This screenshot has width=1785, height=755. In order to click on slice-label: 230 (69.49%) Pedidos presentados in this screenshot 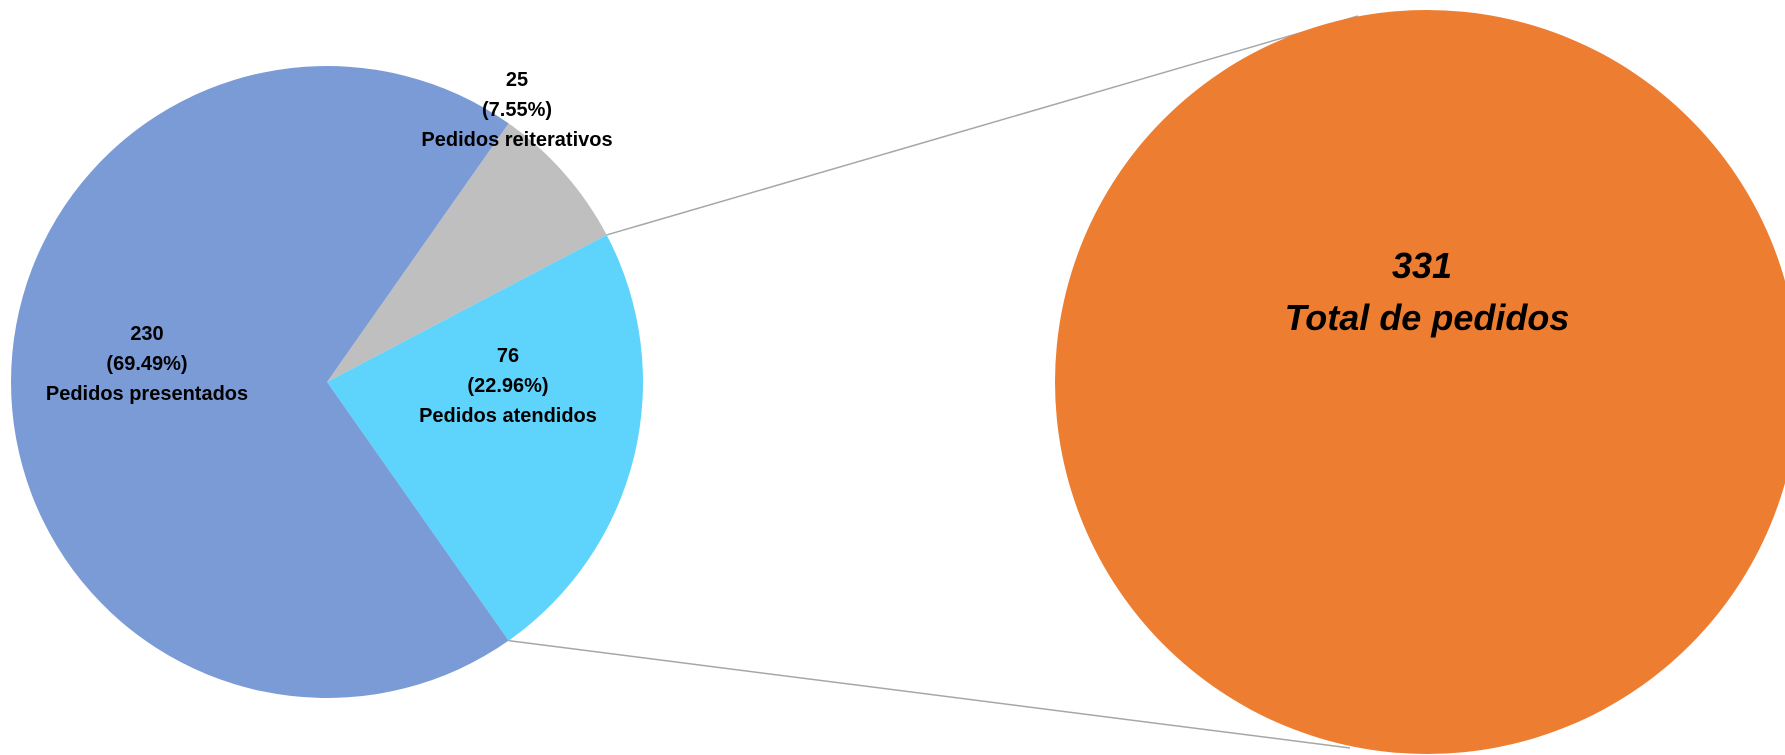, I will do `click(147, 364)`.